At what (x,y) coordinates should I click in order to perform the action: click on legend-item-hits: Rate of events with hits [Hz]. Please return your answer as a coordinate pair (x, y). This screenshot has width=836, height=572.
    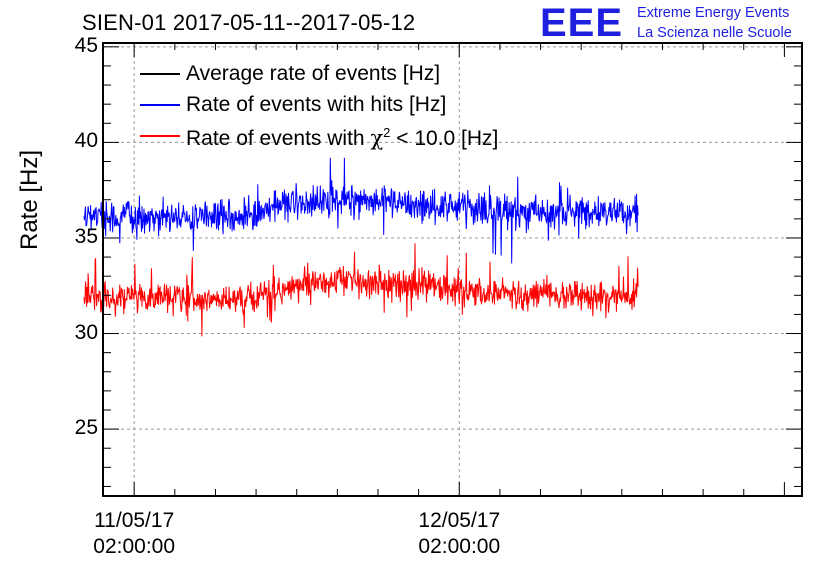
    Looking at the image, I should click on (319, 104).